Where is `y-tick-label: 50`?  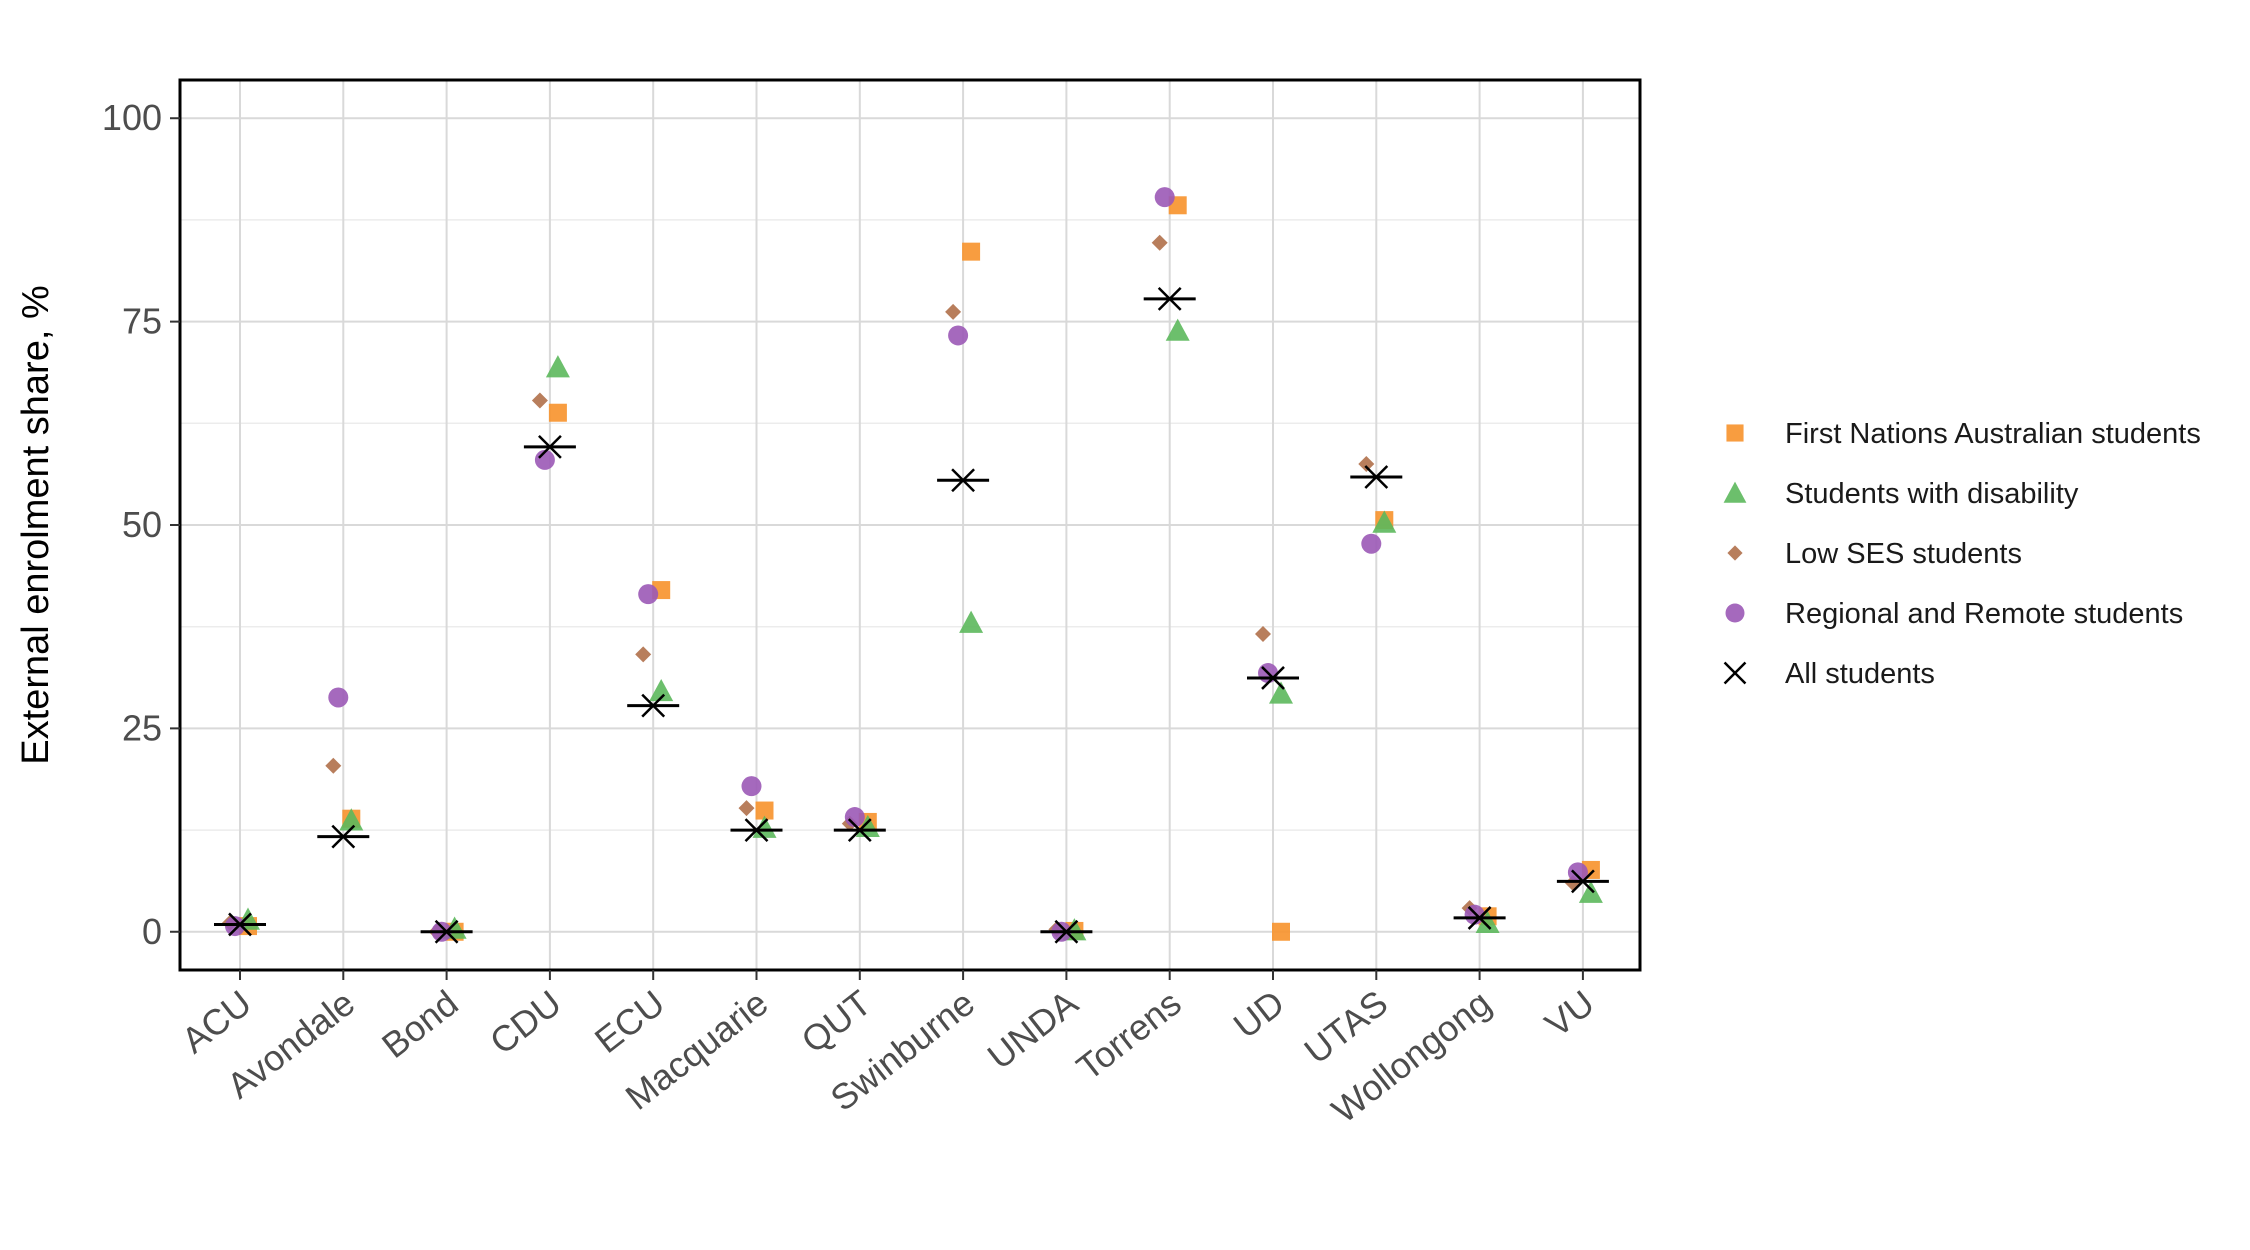
y-tick-label: 50 is located at coordinates (142, 524).